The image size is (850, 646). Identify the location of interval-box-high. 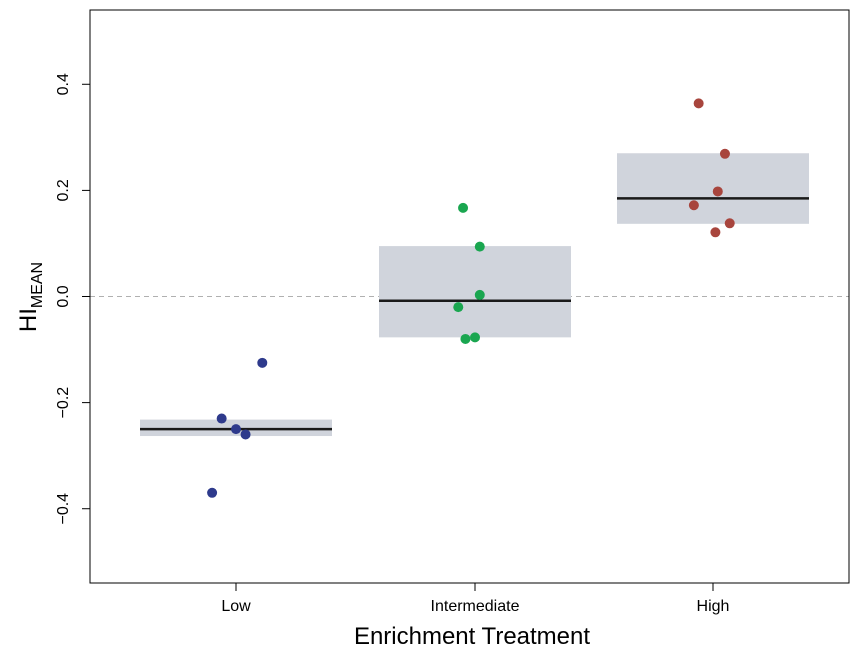
(713, 188).